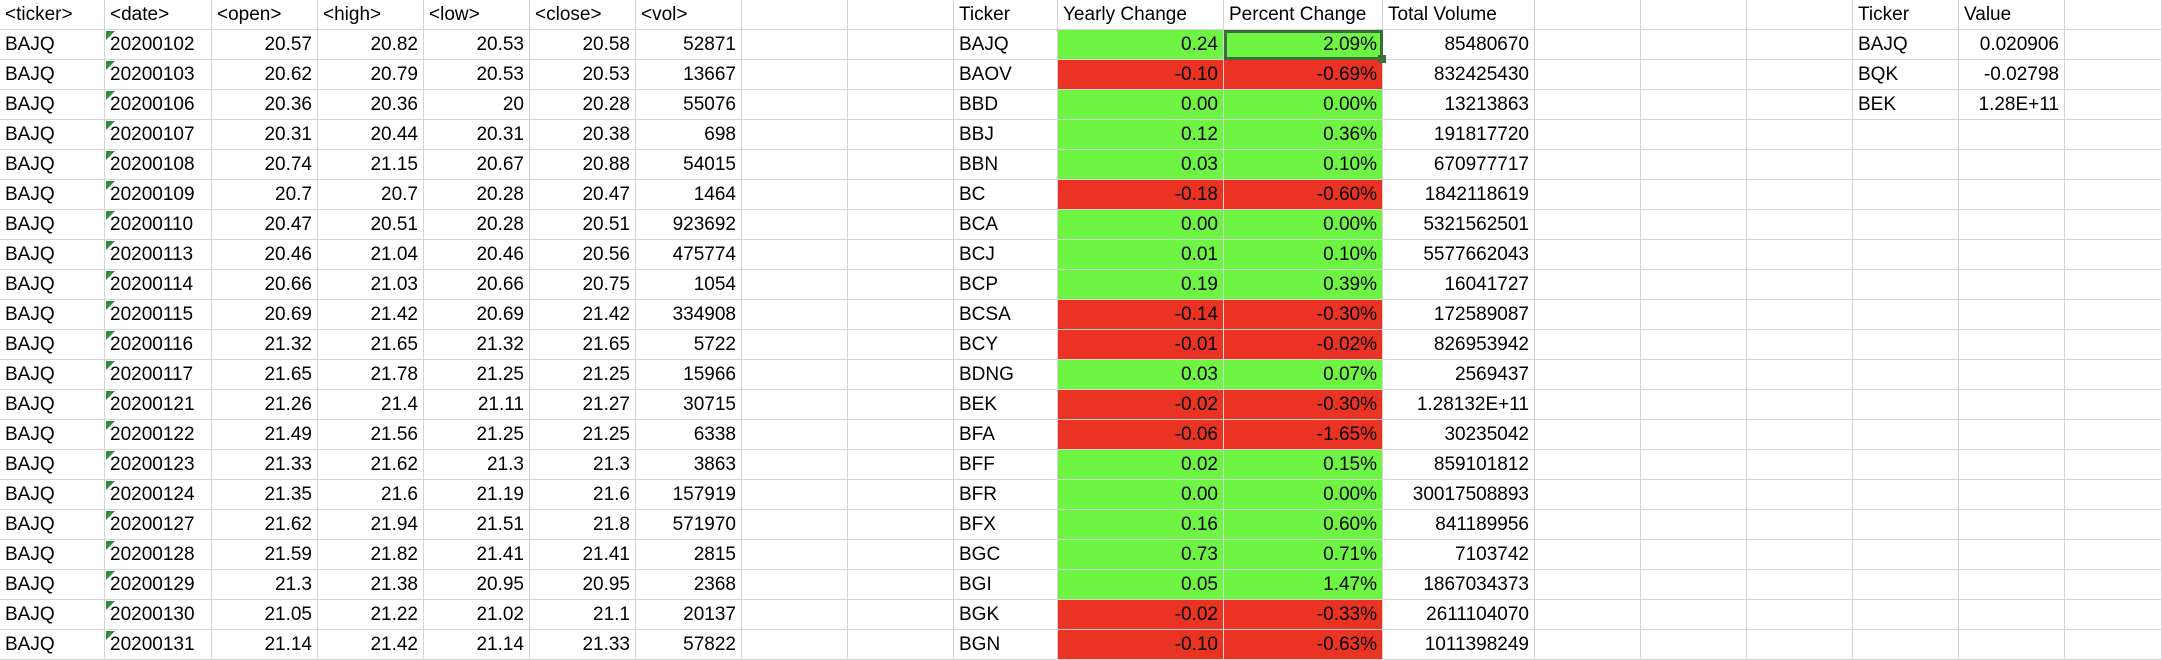  What do you see at coordinates (1588, 495) in the screenshot?
I see `cell-N17` at bounding box center [1588, 495].